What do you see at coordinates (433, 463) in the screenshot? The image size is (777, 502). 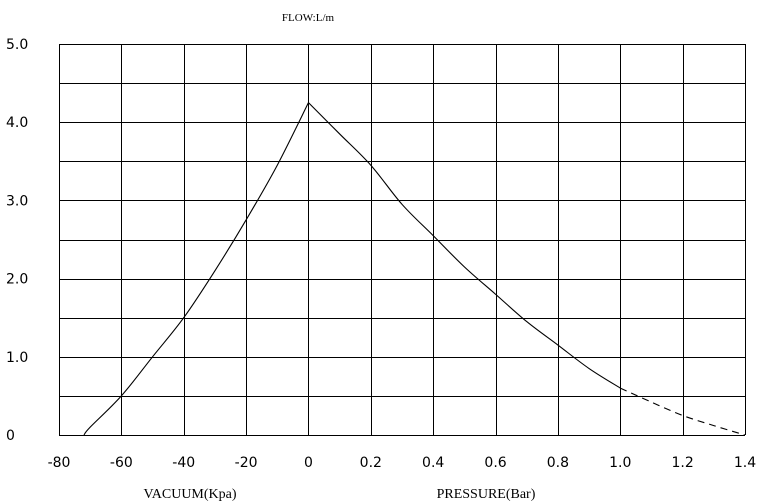 I see `pressure-tick-label: 0.4` at bounding box center [433, 463].